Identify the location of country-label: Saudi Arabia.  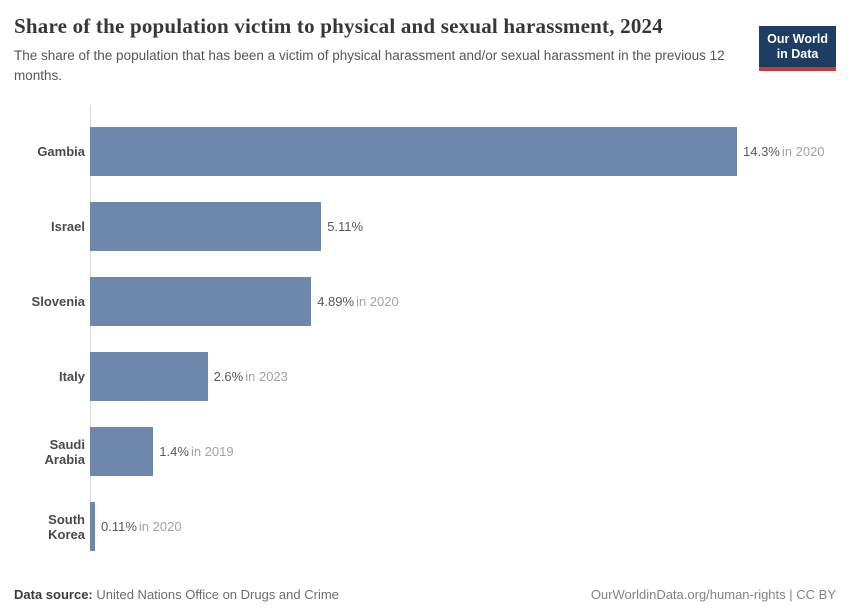
(64, 451).